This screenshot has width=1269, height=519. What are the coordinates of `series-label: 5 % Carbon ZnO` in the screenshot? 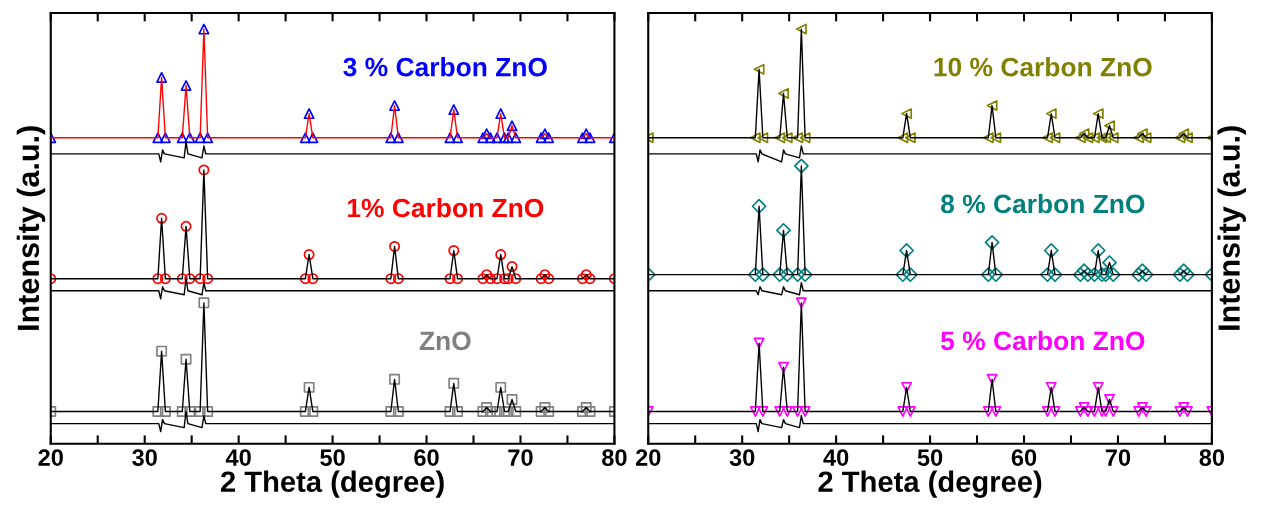 It's located at (1042, 340).